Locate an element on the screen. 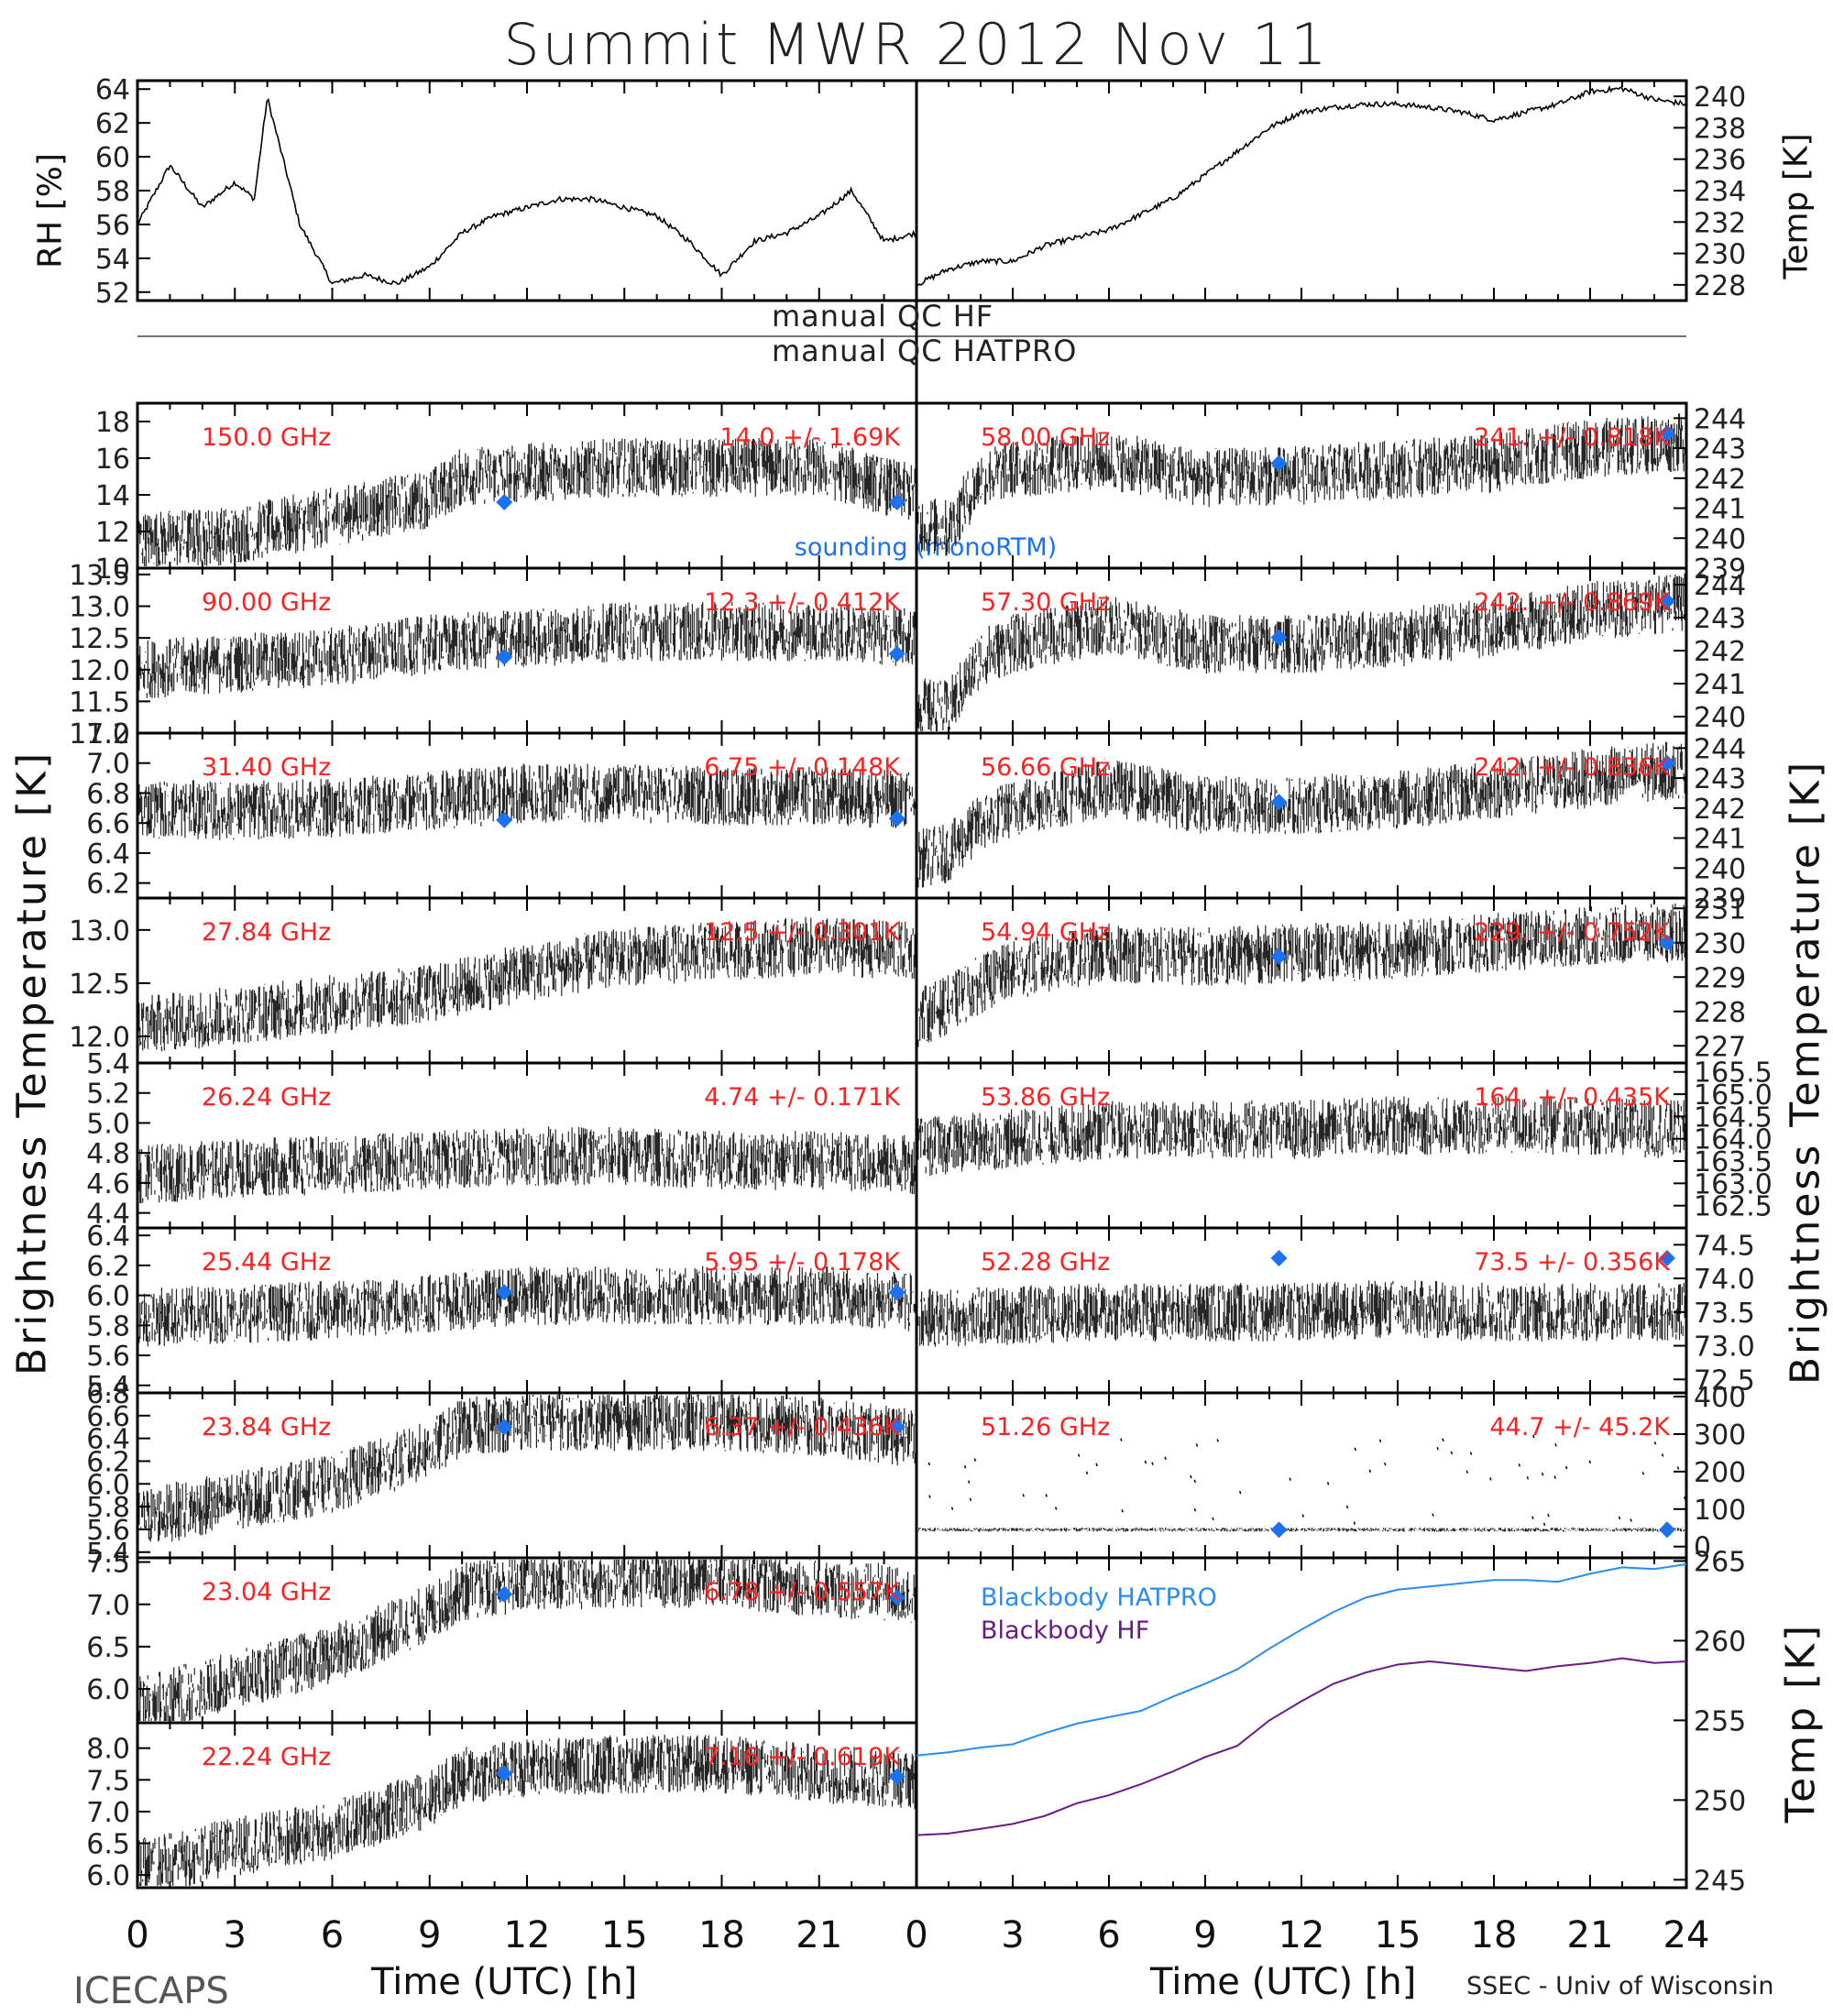 This screenshot has width=1833, height=2016. bt-right-axis-label: Brightness Temperature [K] is located at coordinates (1805, 1072).